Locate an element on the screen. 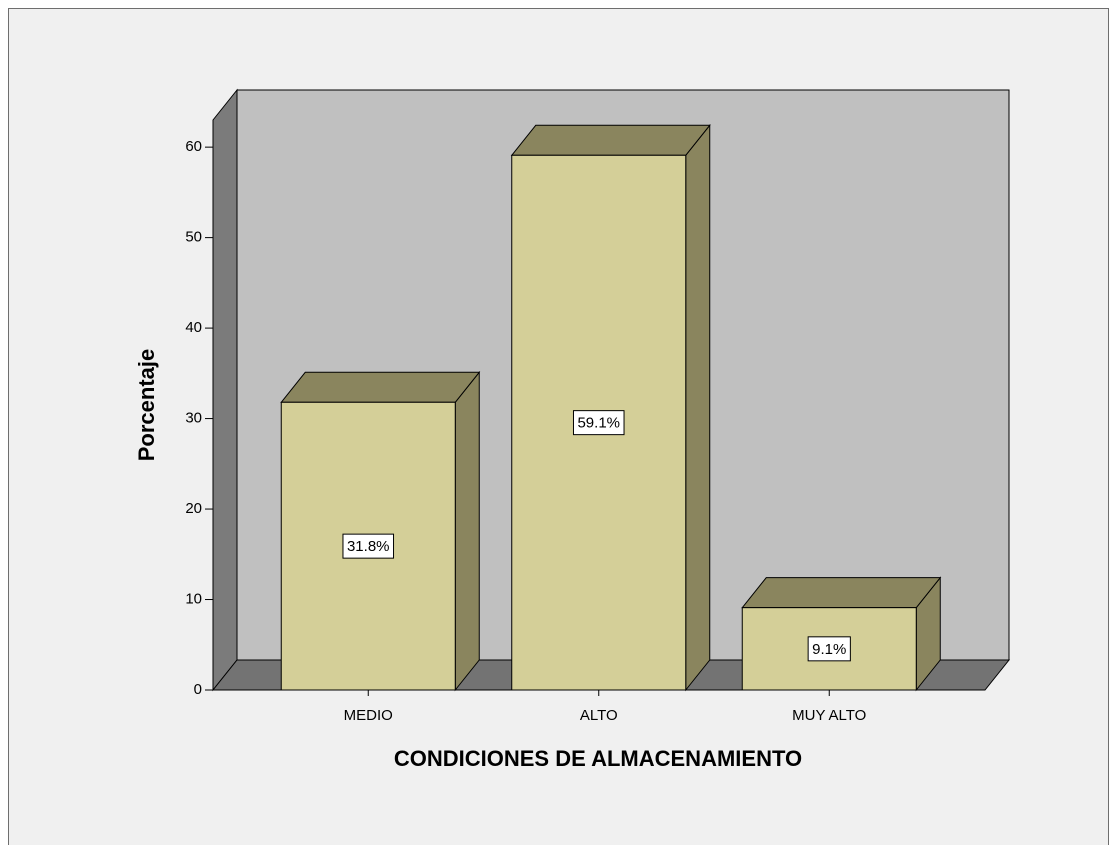 Image resolution: width=1116 pixels, height=845 pixels. value-label: 31.8% is located at coordinates (368, 546).